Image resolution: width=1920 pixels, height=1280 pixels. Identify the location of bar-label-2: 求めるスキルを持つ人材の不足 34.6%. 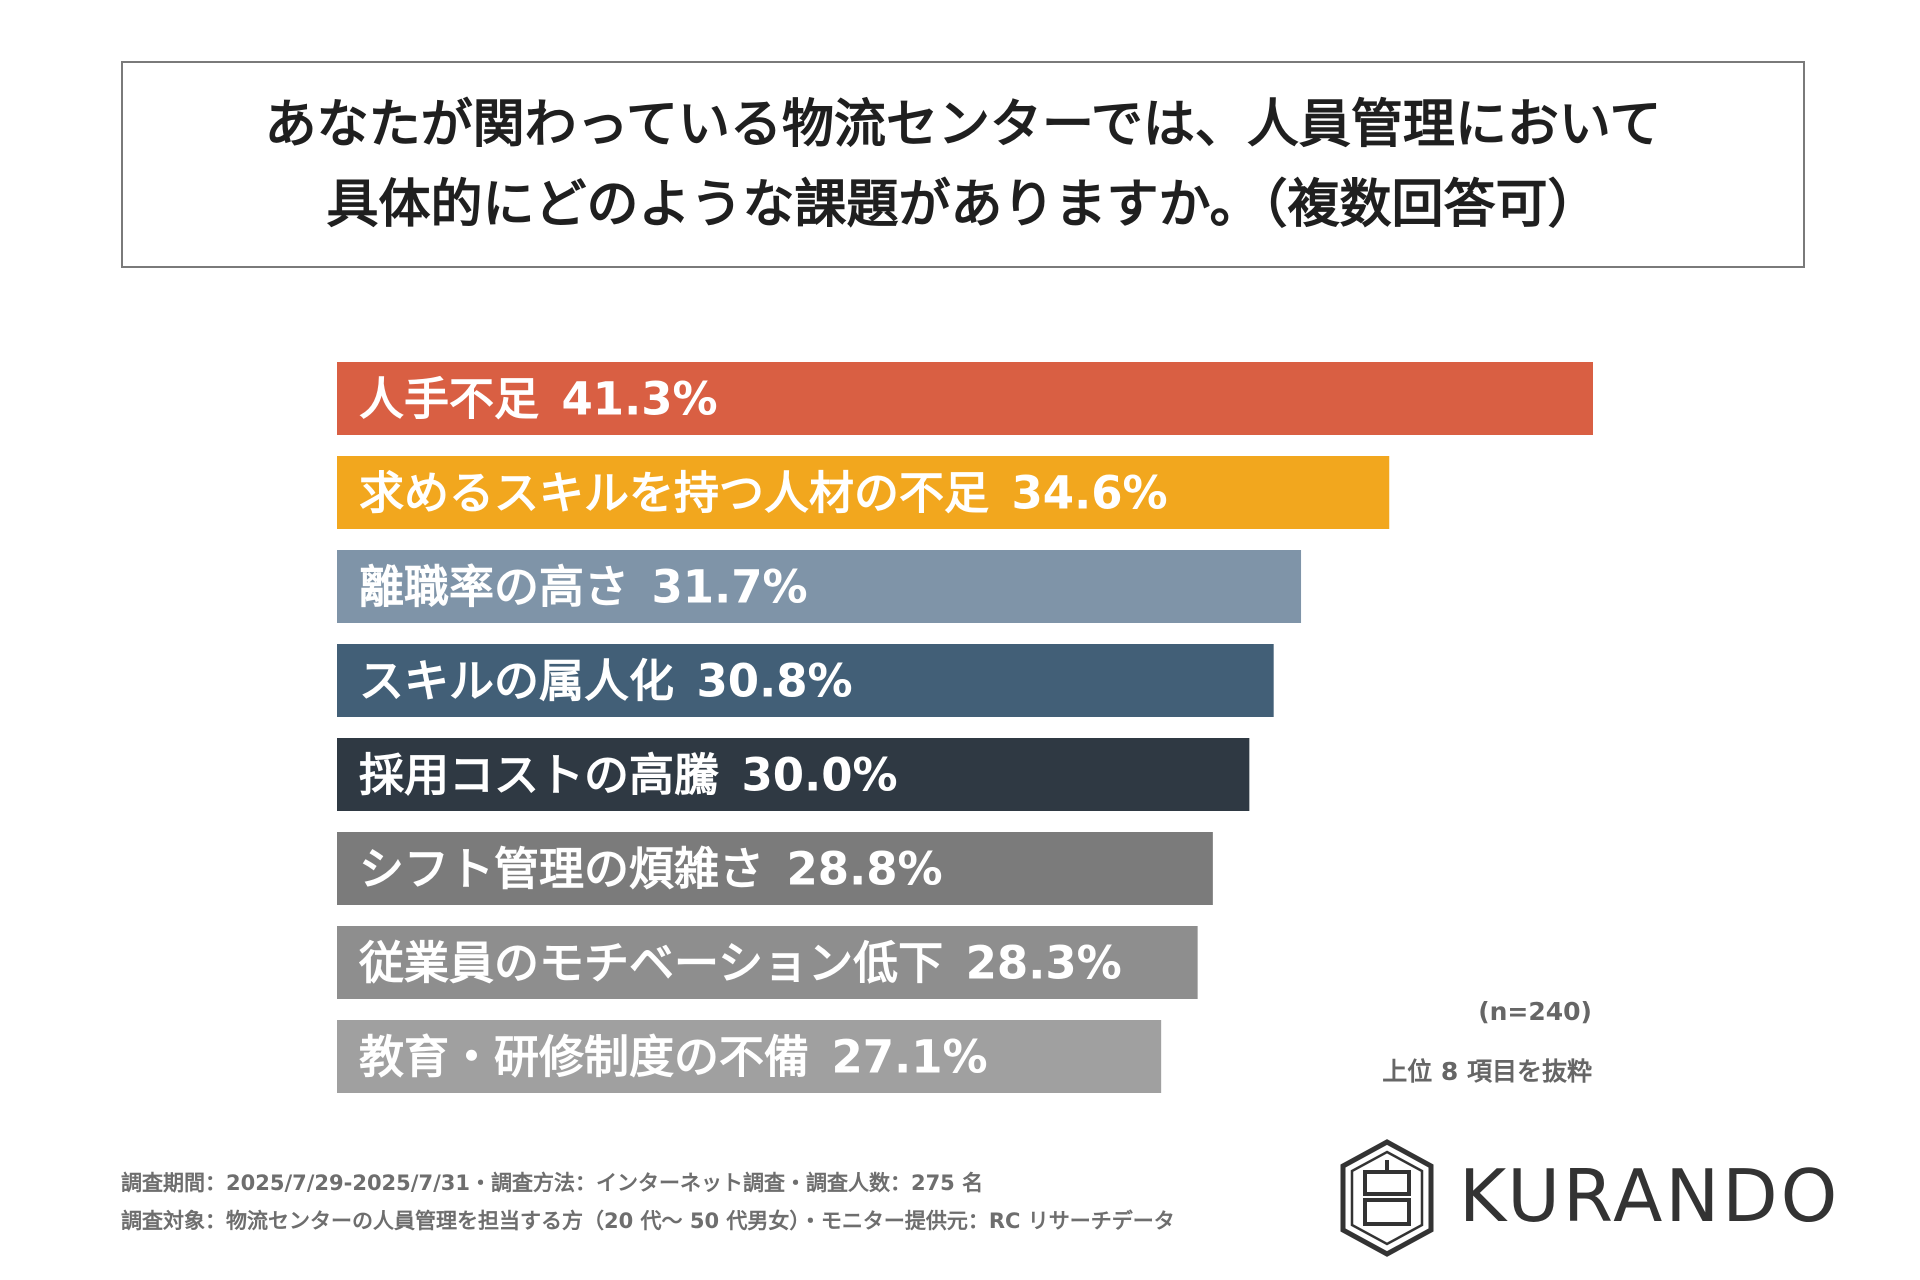
(763, 493).